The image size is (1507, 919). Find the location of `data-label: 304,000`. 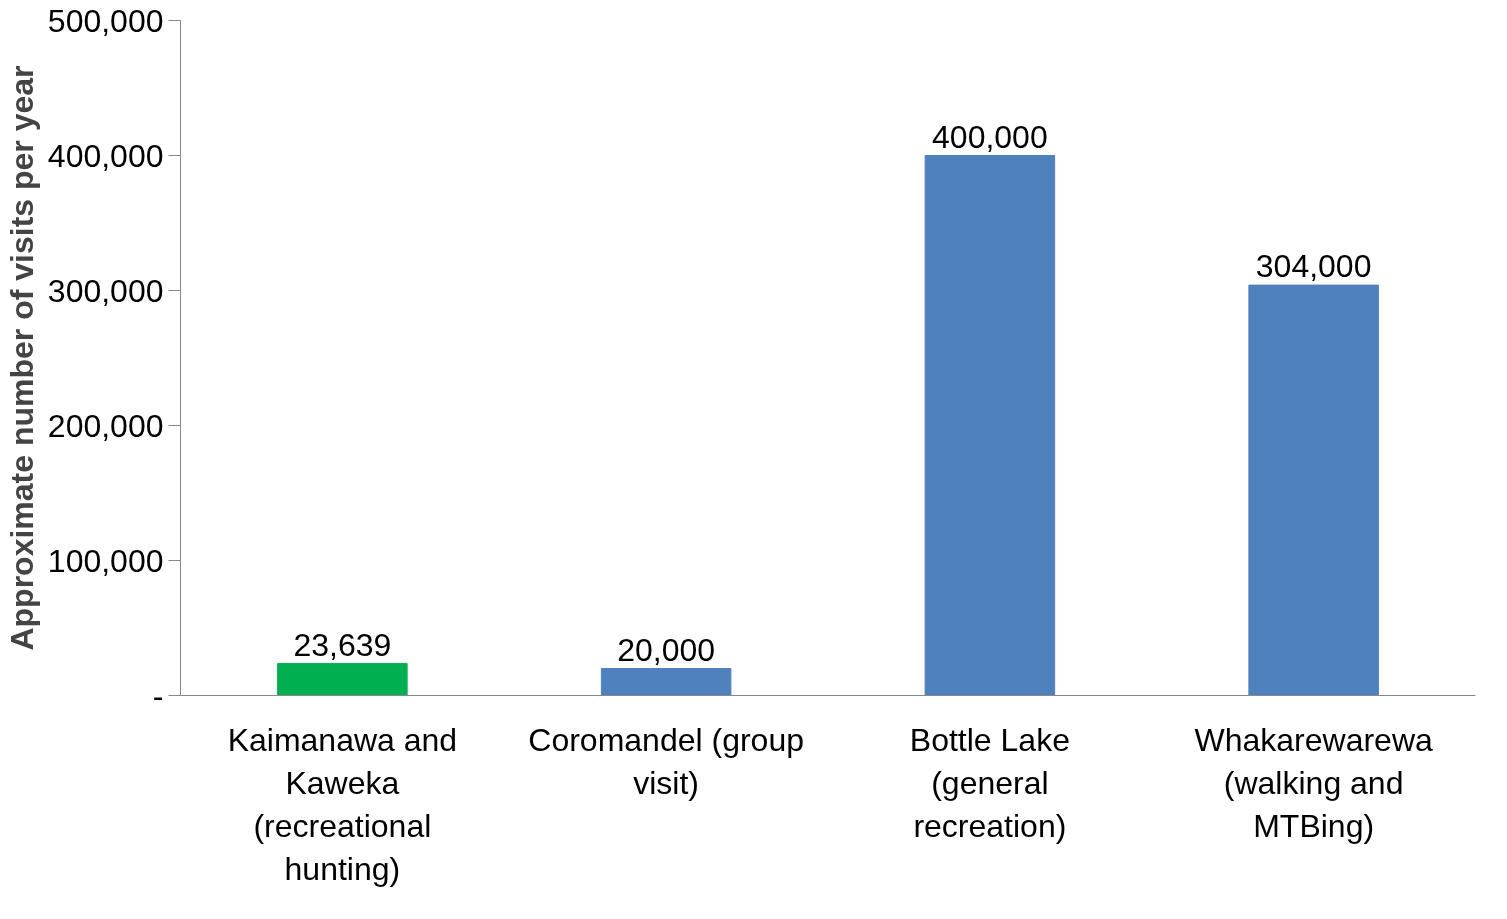

data-label: 304,000 is located at coordinates (1313, 266).